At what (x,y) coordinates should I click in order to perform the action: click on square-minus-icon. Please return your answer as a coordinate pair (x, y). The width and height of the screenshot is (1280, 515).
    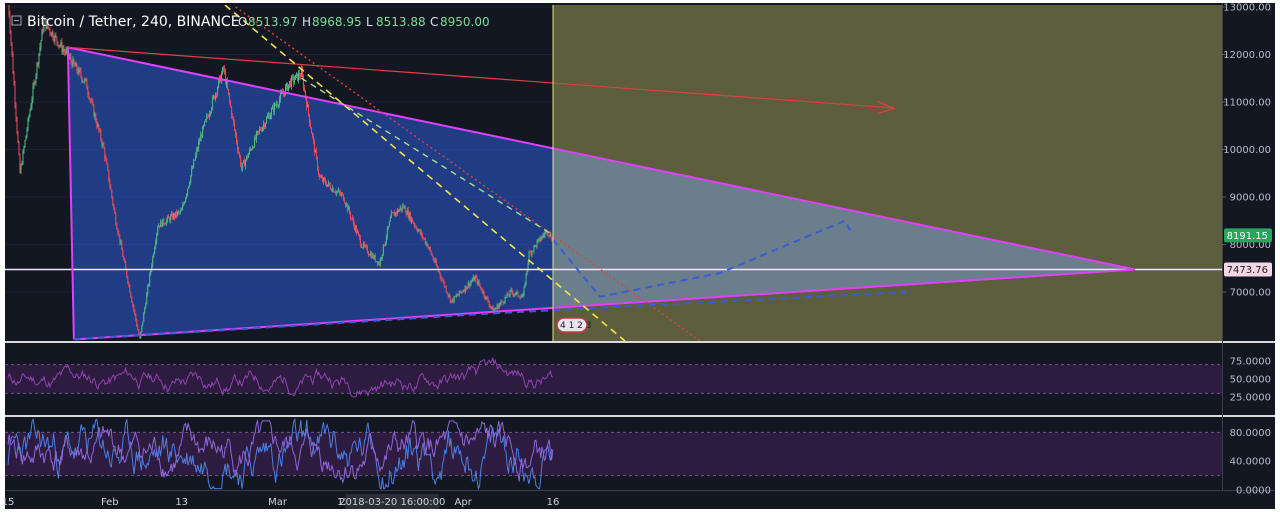
    Looking at the image, I should click on (16, 20).